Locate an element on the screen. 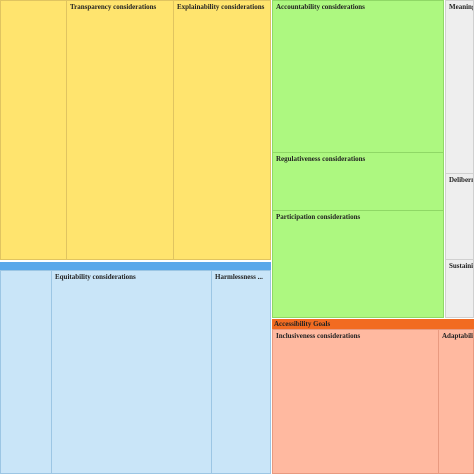 The image size is (474, 474). cell-label: Inclusiveness considerations is located at coordinates (318, 336).